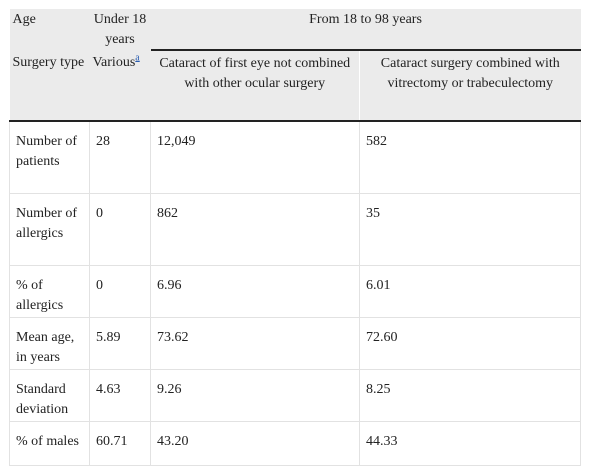 This screenshot has width=590, height=466. I want to click on various-header: Variousa, so click(120, 86).